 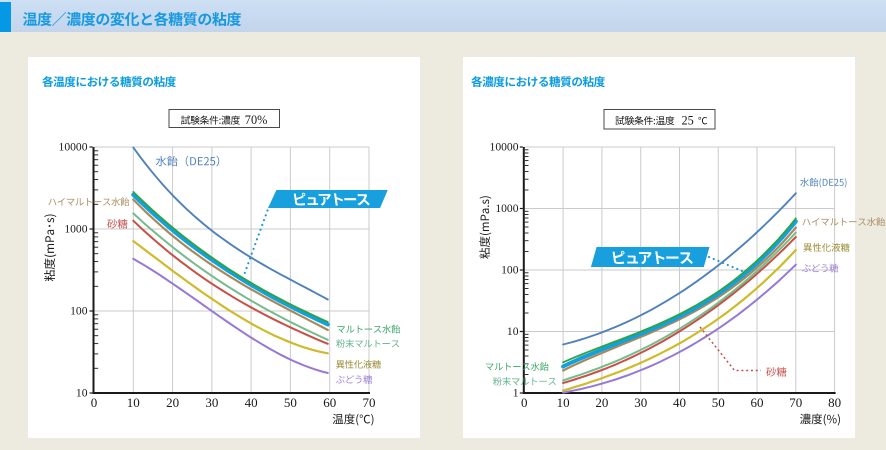 What do you see at coordinates (516, 392) in the screenshot?
I see `svg-text: 1` at bounding box center [516, 392].